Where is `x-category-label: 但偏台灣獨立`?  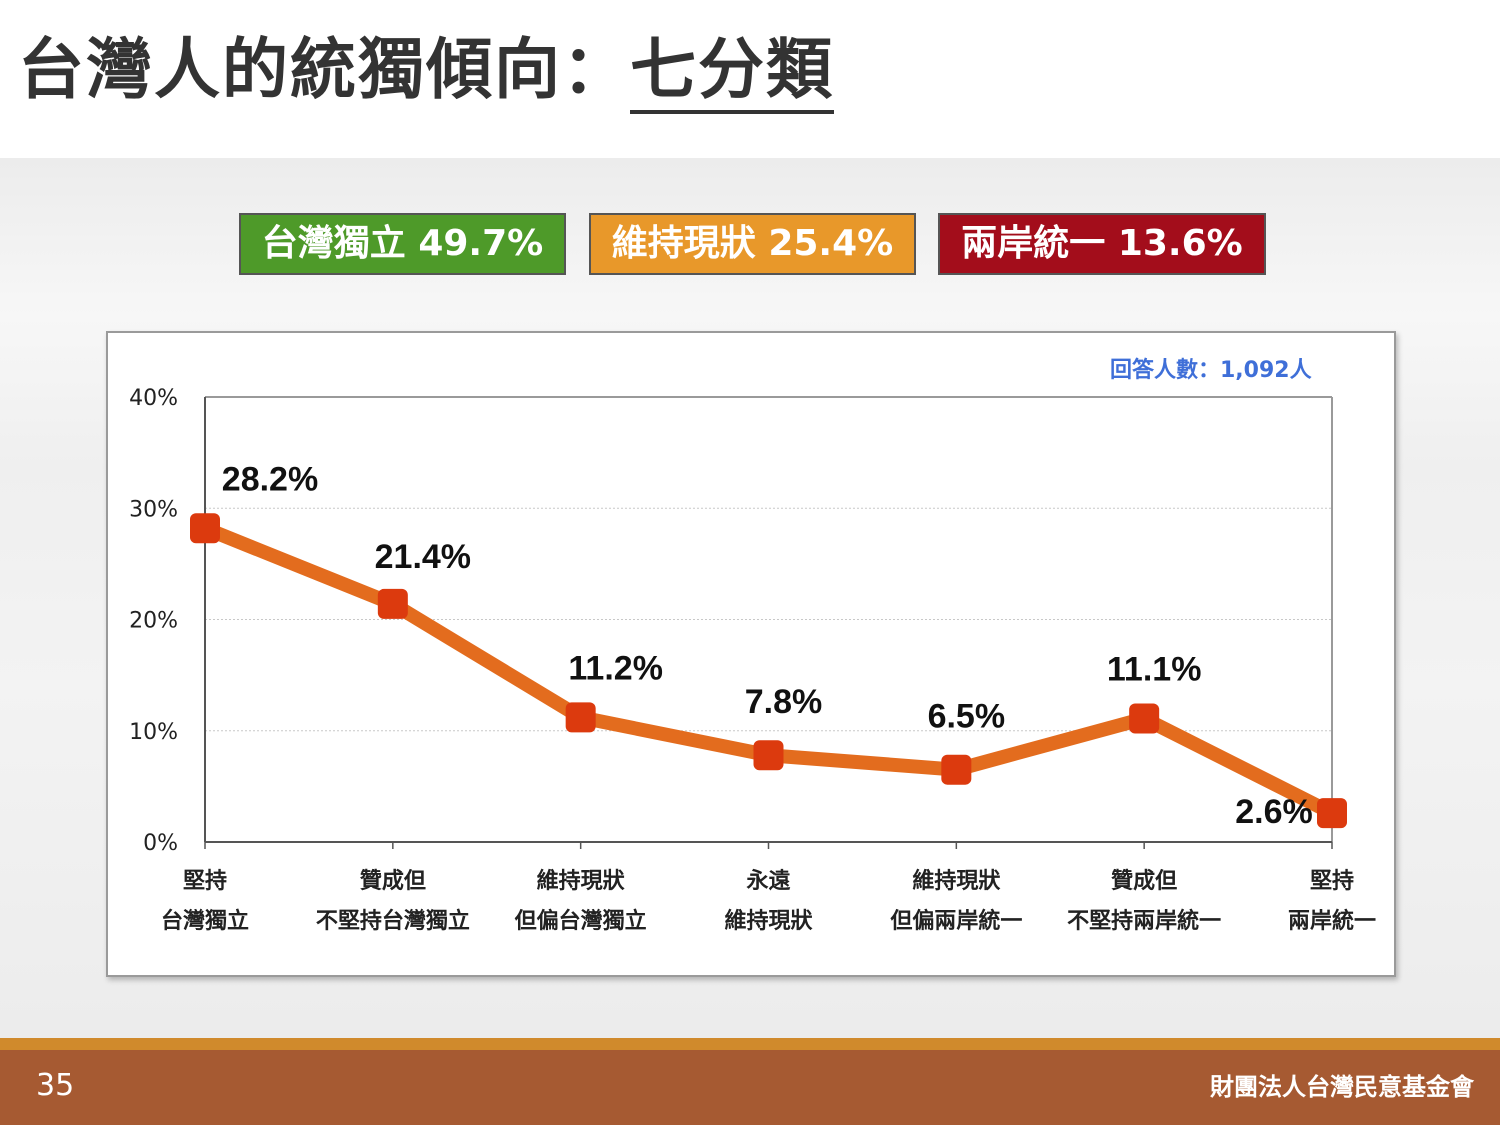
x-category-label: 但偏台灣獨立 is located at coordinates (581, 921).